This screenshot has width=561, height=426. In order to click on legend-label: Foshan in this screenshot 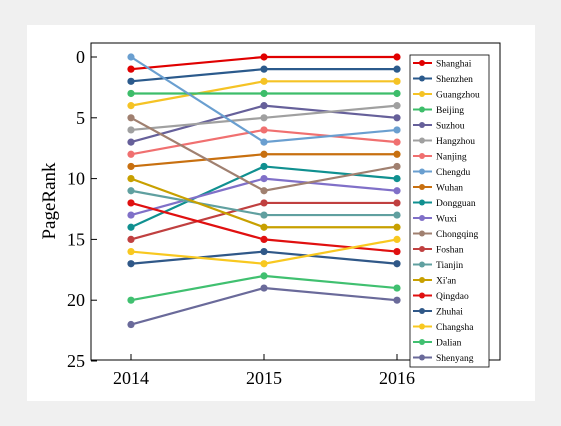, I will do `click(450, 251)`.